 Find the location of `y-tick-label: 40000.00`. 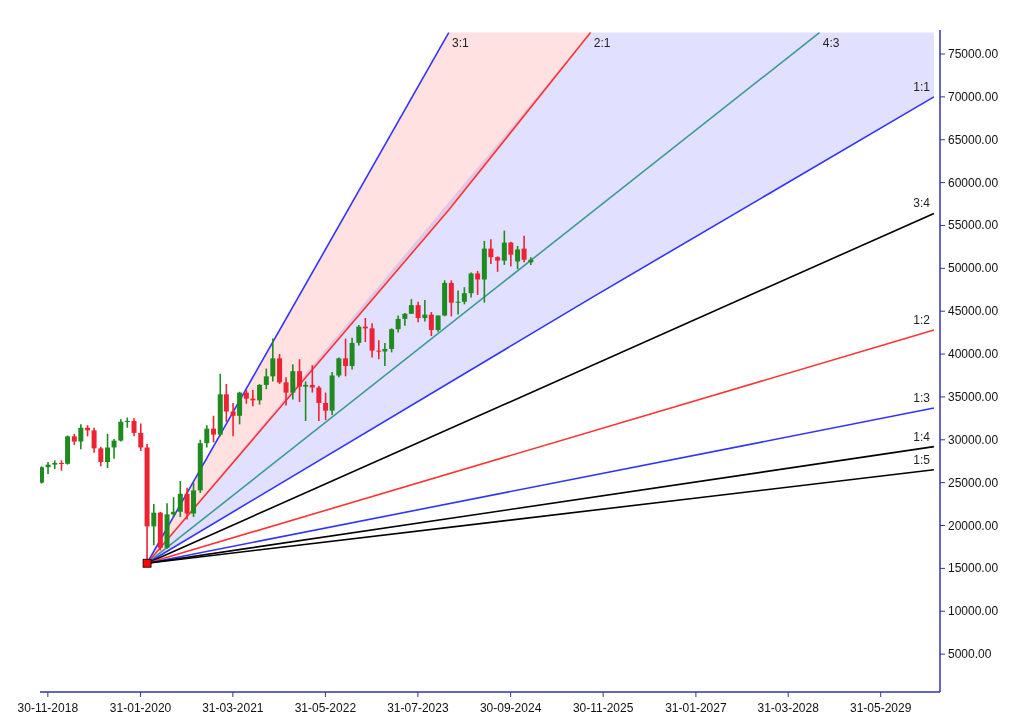

y-tick-label: 40000.00 is located at coordinates (973, 354).